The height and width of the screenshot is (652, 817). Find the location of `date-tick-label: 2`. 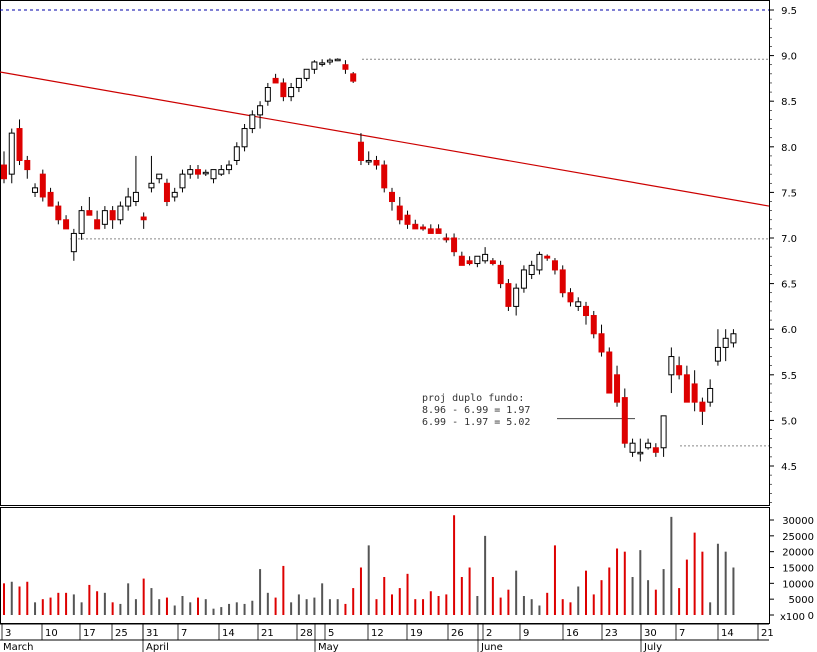

date-tick-label: 2 is located at coordinates (489, 633).